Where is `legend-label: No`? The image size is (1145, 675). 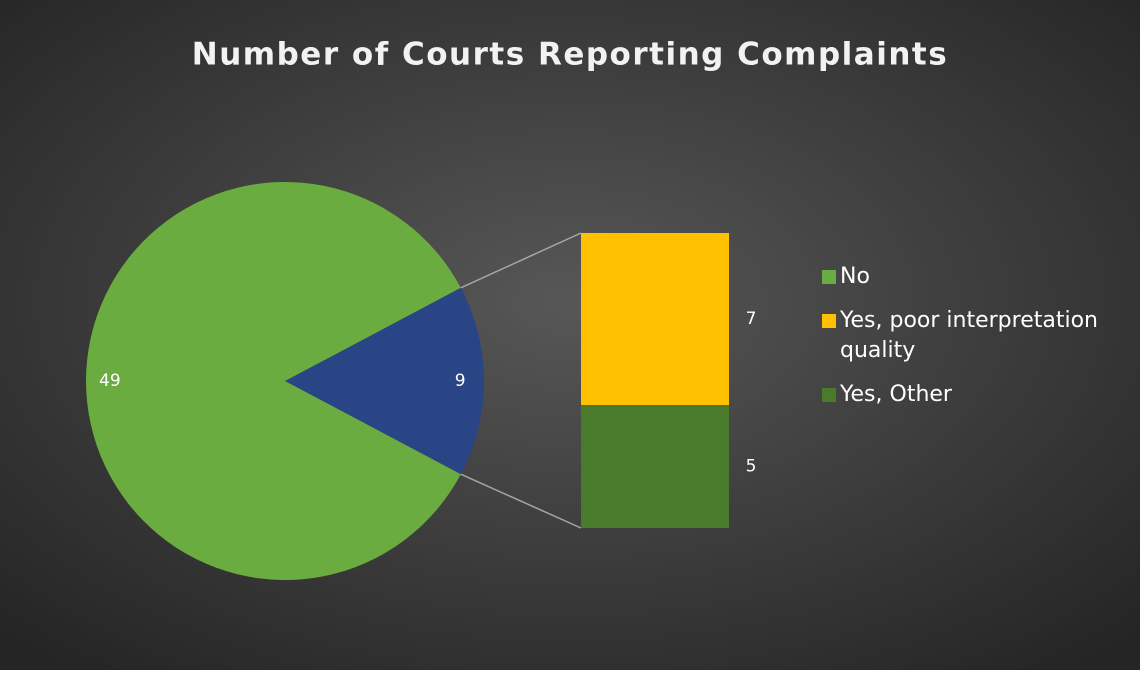 legend-label: No is located at coordinates (855, 276).